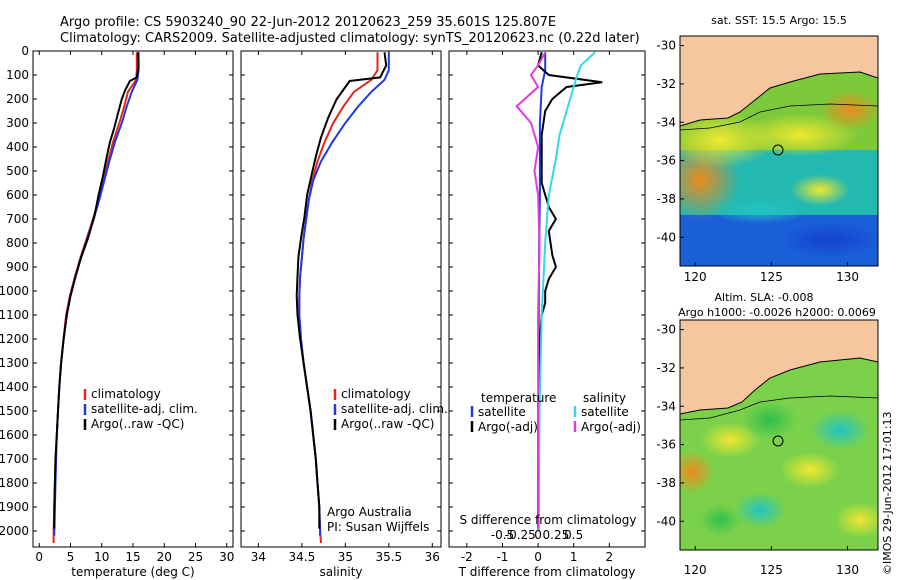 This screenshot has width=900, height=580. What do you see at coordinates (340, 572) in the screenshot?
I see `sal-x-axis-label: salinity` at bounding box center [340, 572].